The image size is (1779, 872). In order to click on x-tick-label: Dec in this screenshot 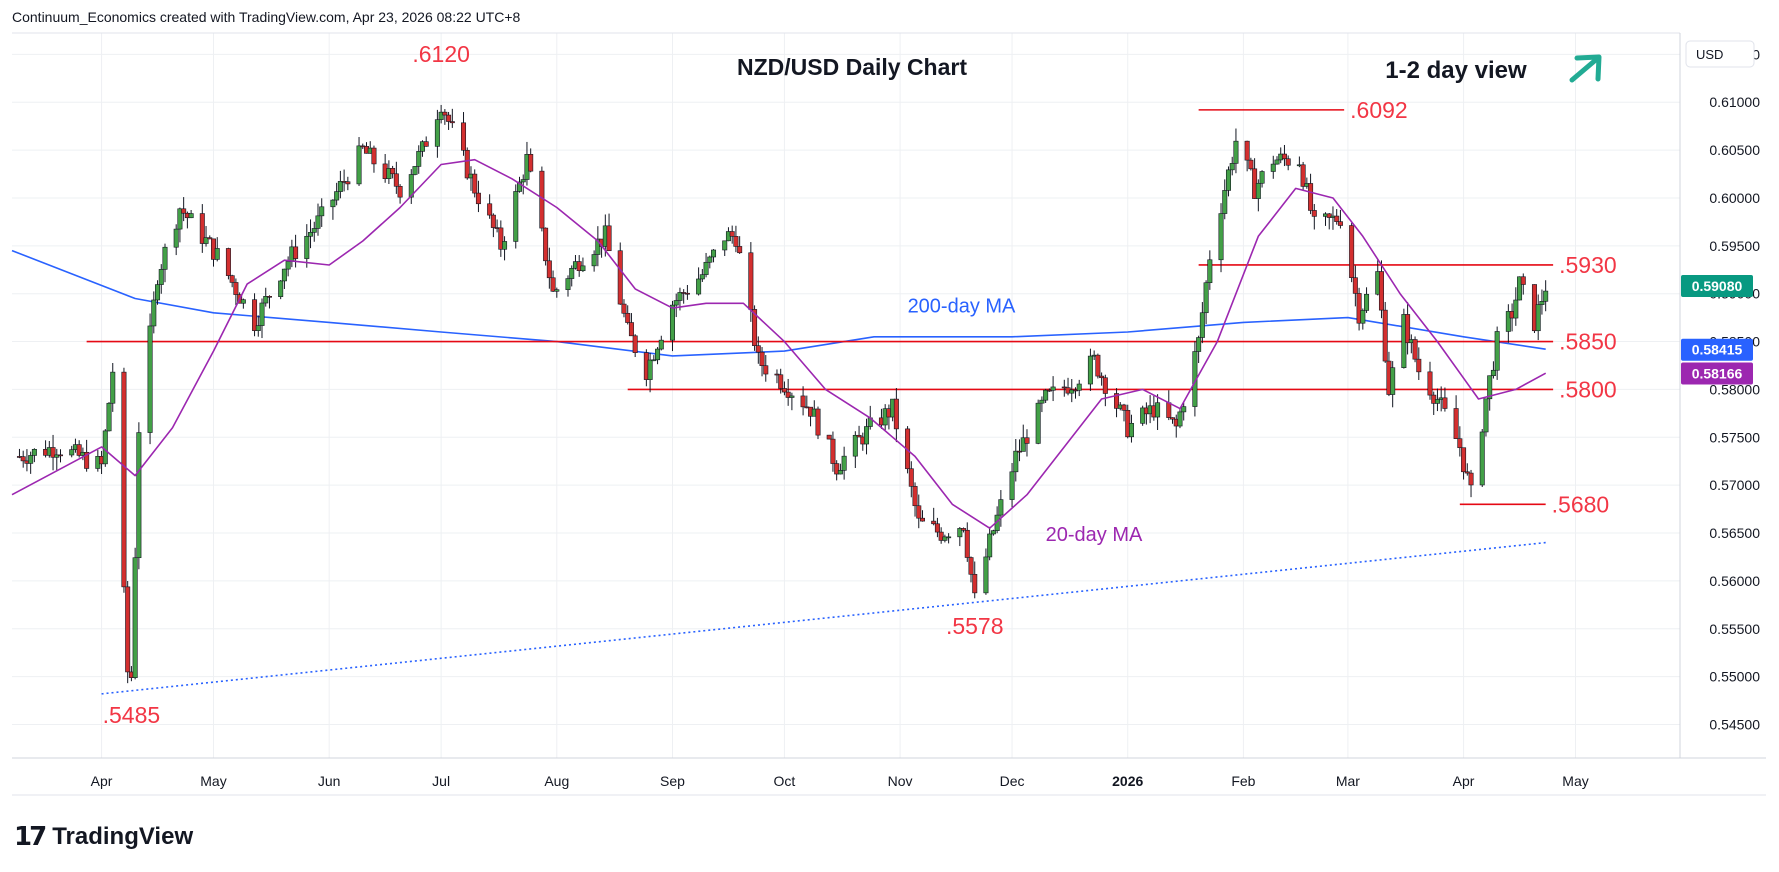, I will do `click(1012, 781)`.